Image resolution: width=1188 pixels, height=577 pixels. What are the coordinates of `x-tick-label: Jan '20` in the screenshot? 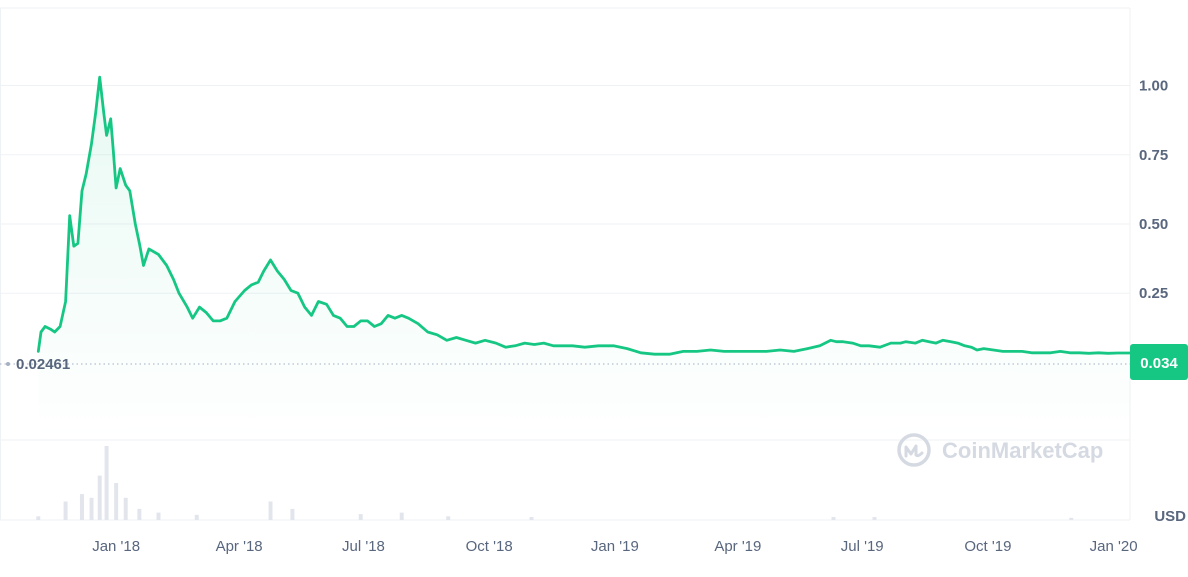 It's located at (1114, 546).